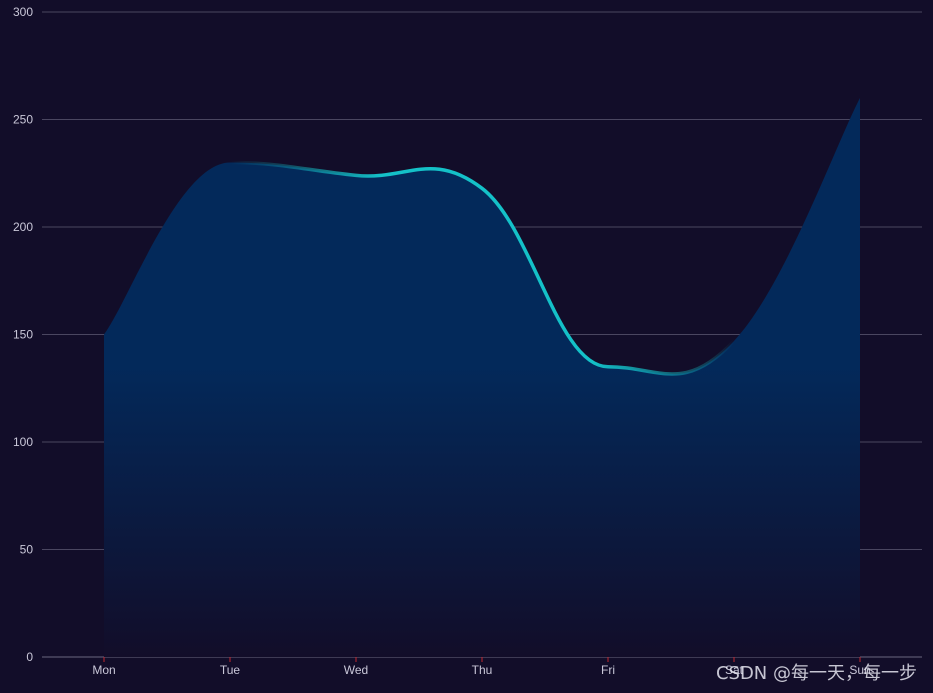 The height and width of the screenshot is (693, 933). I want to click on x-tick-label-tue: Tue, so click(230, 670).